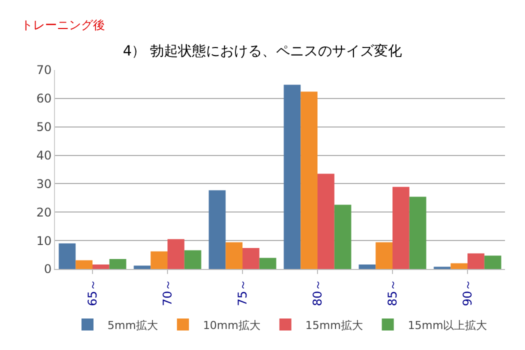 This screenshot has height=350, width=525. Describe the element at coordinates (44, 241) in the screenshot. I see `y-tick-label: 10` at that location.